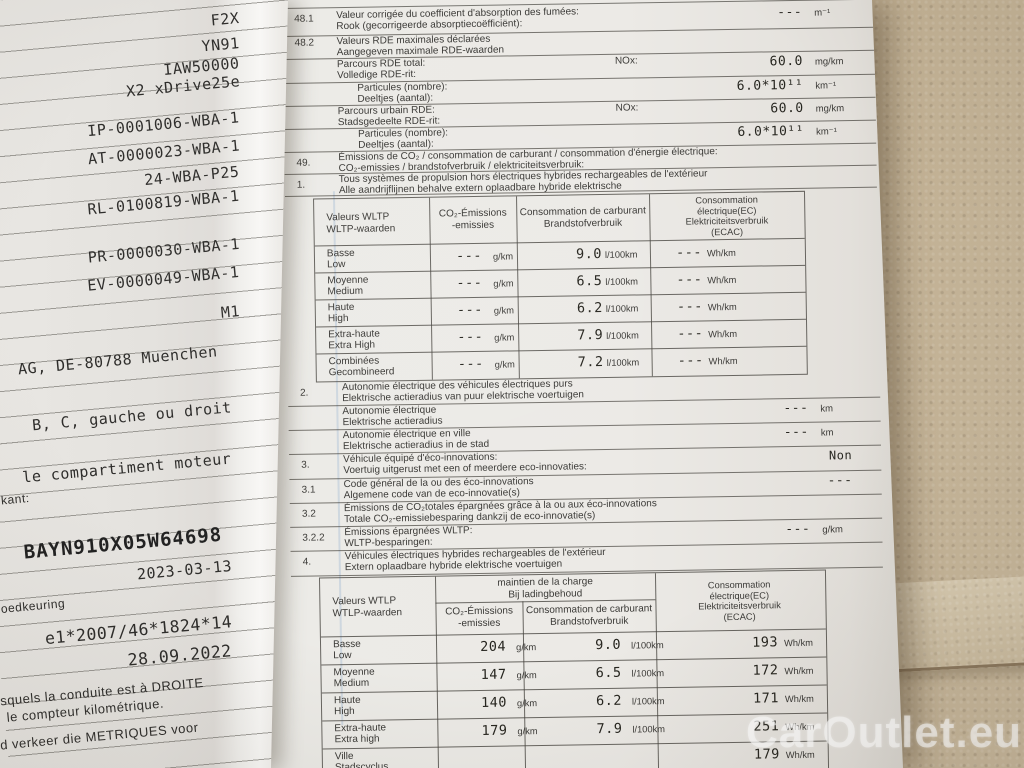  Describe the element at coordinates (192, 176) in the screenshot. I see `field-value: 24-WBA-P25` at that location.